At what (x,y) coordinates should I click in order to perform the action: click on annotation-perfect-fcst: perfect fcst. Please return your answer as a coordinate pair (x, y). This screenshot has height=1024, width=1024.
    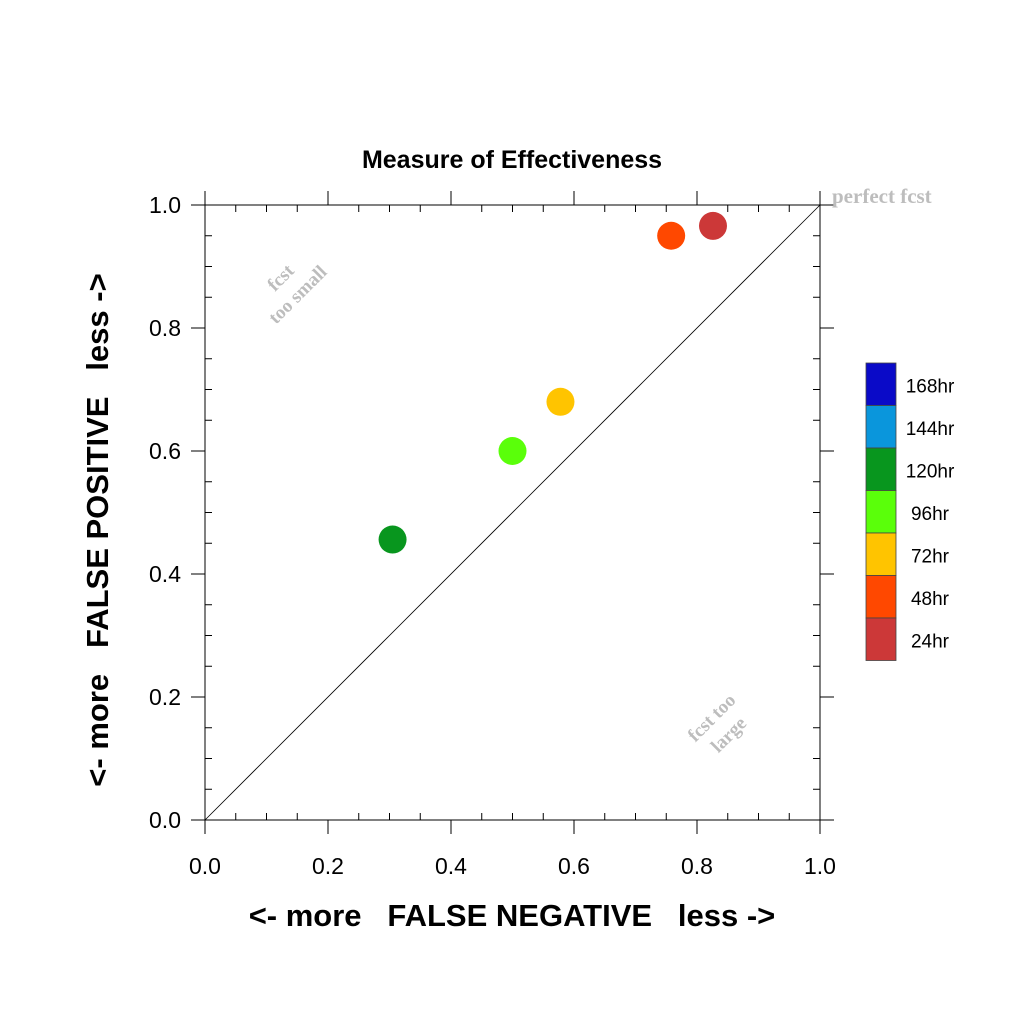
    Looking at the image, I should click on (882, 196).